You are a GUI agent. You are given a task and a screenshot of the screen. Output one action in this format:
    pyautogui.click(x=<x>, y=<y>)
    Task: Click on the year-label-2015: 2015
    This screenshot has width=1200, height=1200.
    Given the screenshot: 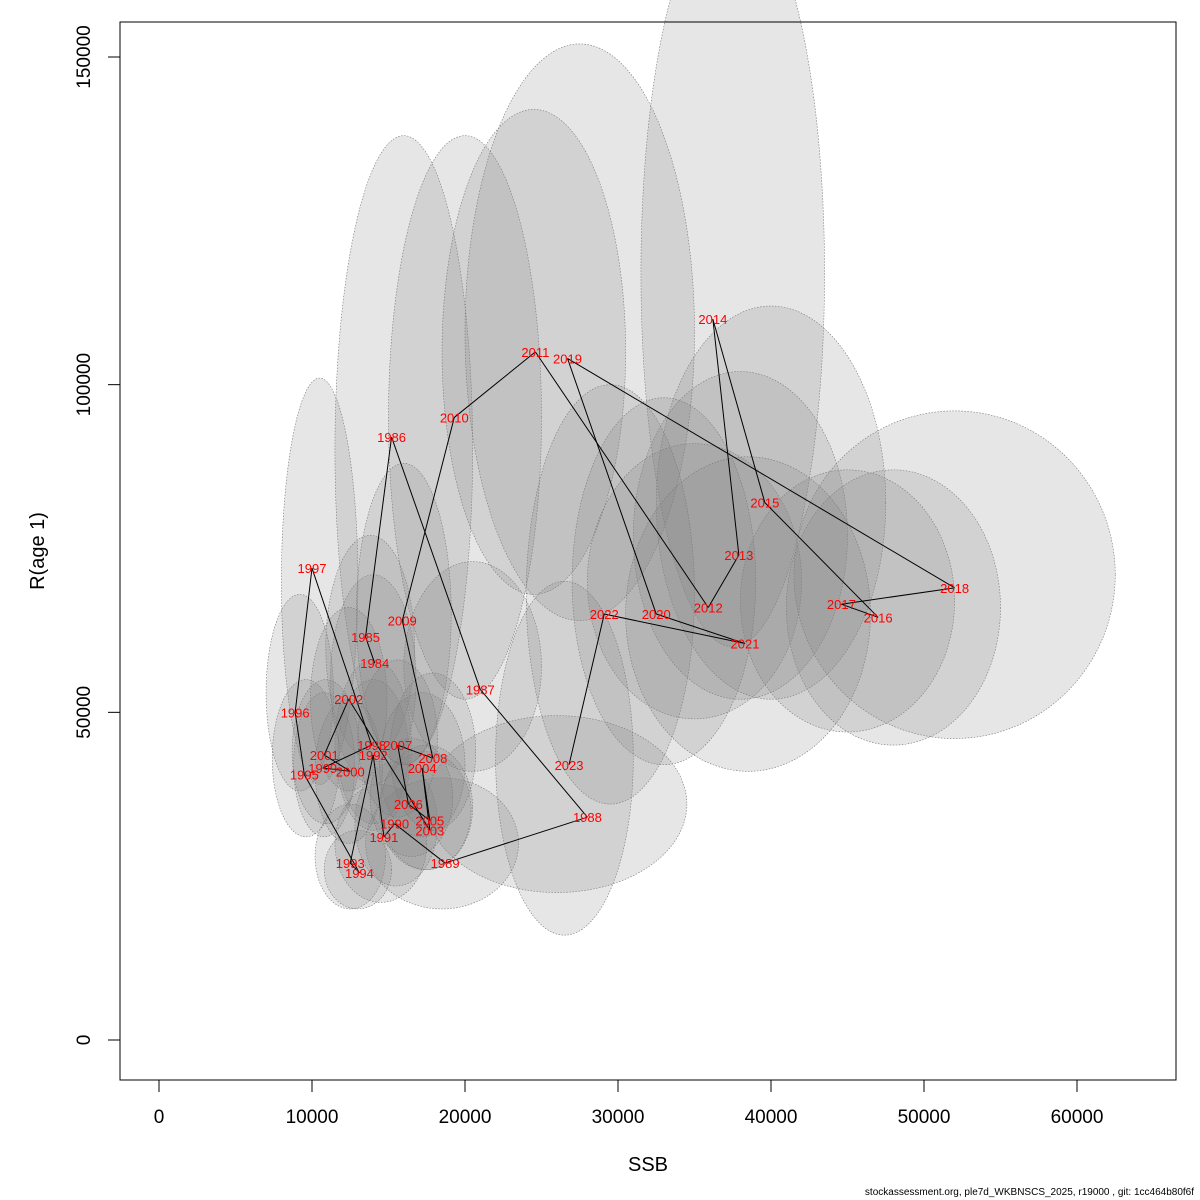 What is the action you would take?
    pyautogui.click(x=764, y=503)
    